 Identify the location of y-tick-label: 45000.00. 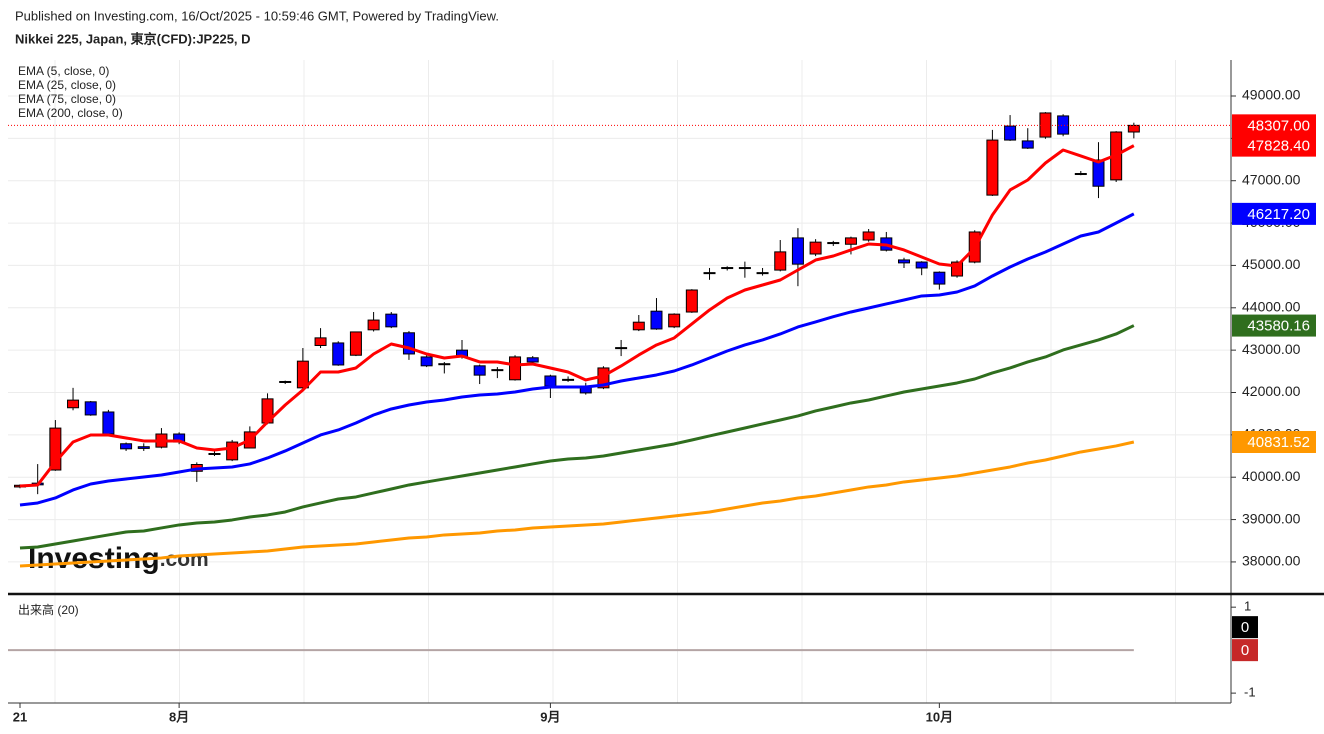
(1271, 264).